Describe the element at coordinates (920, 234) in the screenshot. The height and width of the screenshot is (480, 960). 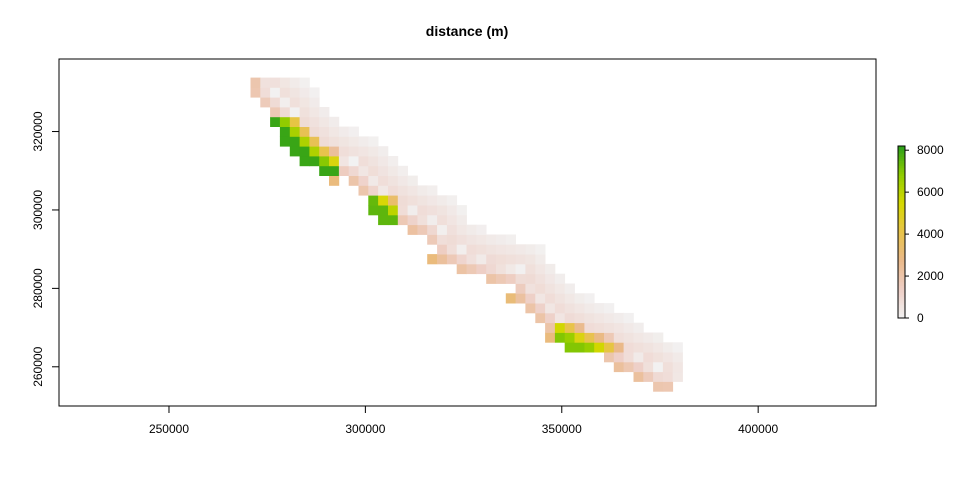
I see `colorbar-legend: 0 2000 4000 6000 8000` at that location.